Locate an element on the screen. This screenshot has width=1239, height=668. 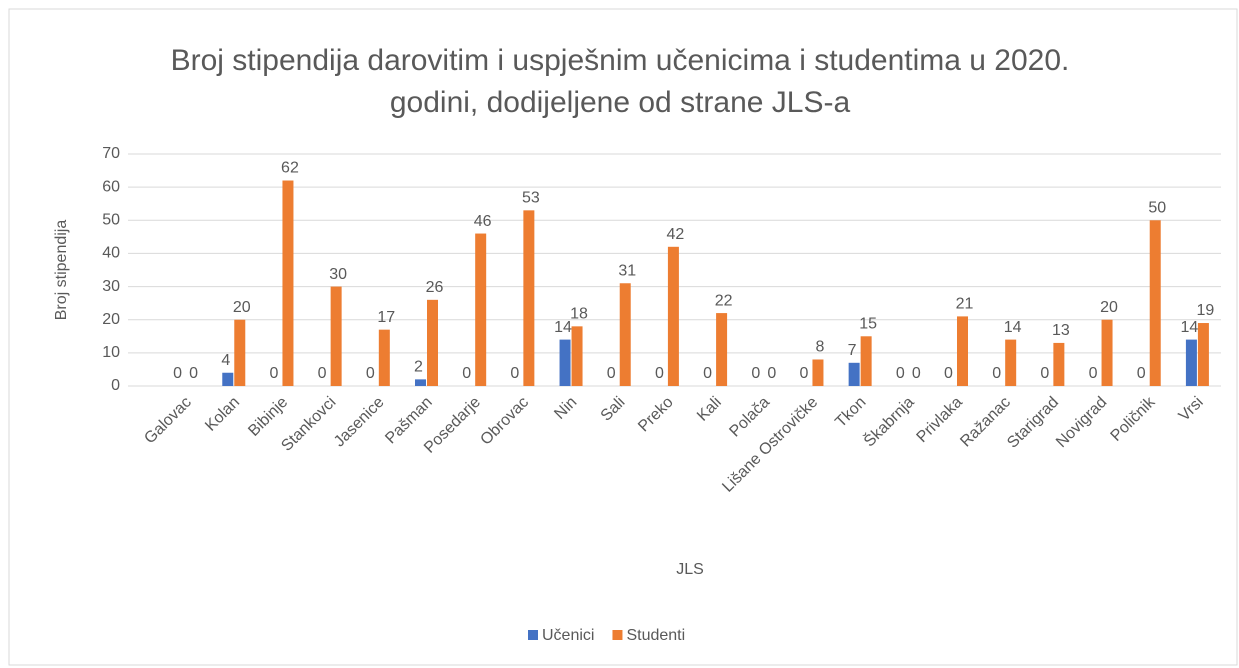
data-label: 50 is located at coordinates (1157, 208).